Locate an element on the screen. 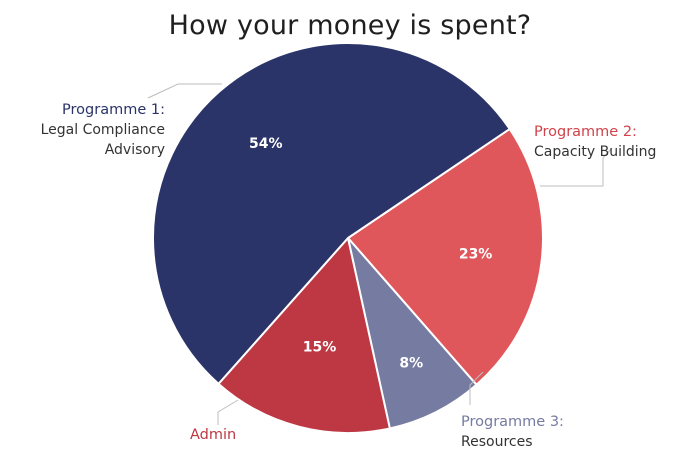 The height and width of the screenshot is (456, 700). pie-slice-label-p2: 23% is located at coordinates (476, 255).